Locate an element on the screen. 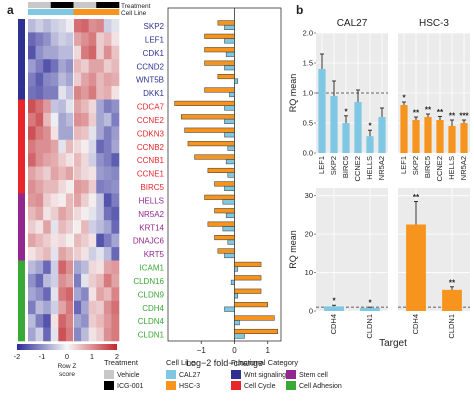  category-label: SKP2 is located at coordinates (333, 165).